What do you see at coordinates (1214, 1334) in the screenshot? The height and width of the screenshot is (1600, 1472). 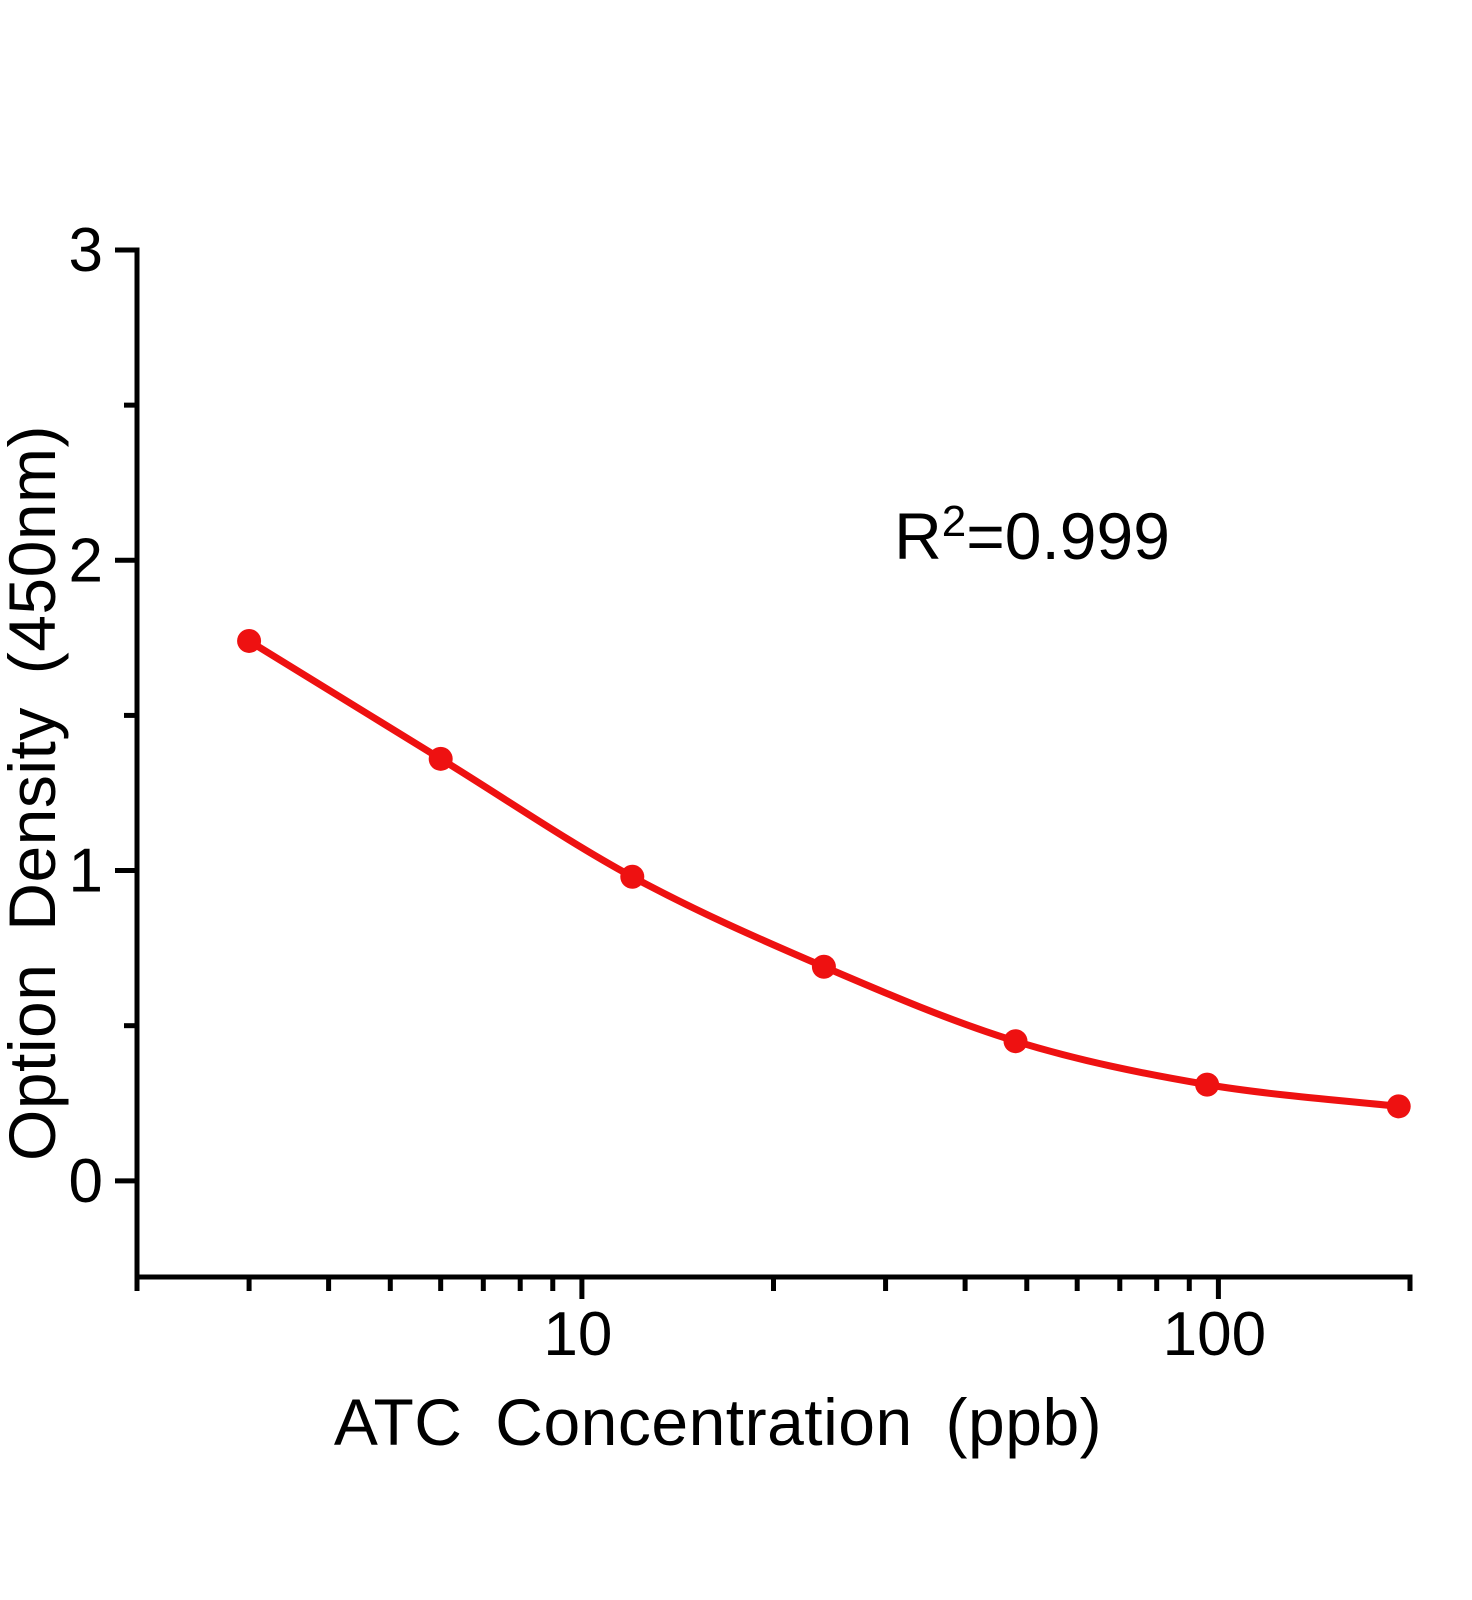 I see `x-tick-label: 100` at bounding box center [1214, 1334].